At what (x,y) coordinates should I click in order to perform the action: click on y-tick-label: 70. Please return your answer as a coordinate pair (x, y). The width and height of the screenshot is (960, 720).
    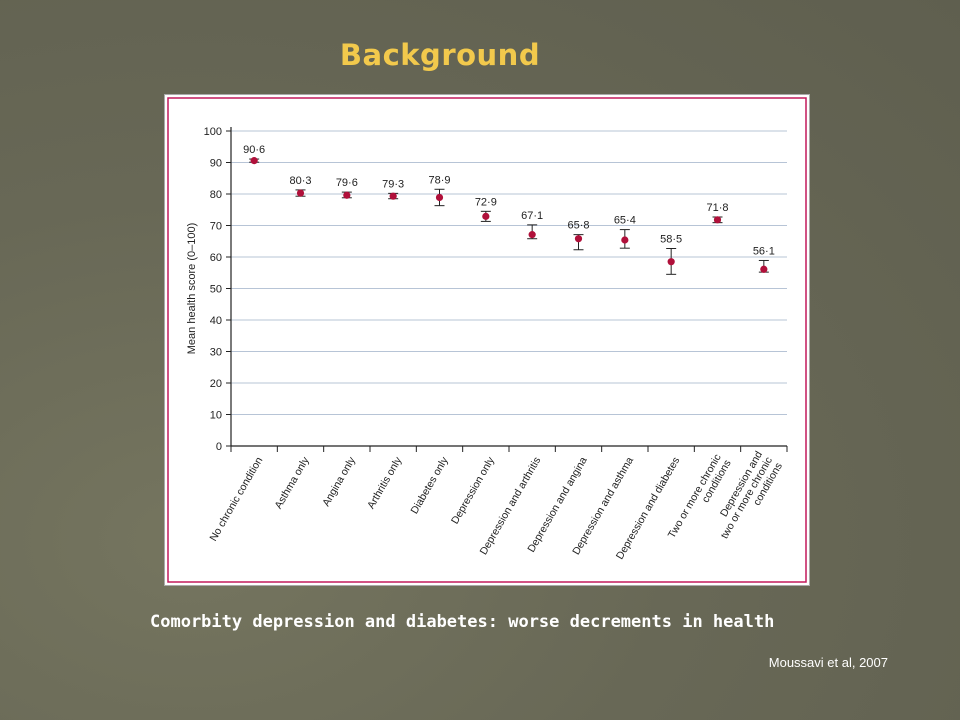
    Looking at the image, I should click on (216, 227).